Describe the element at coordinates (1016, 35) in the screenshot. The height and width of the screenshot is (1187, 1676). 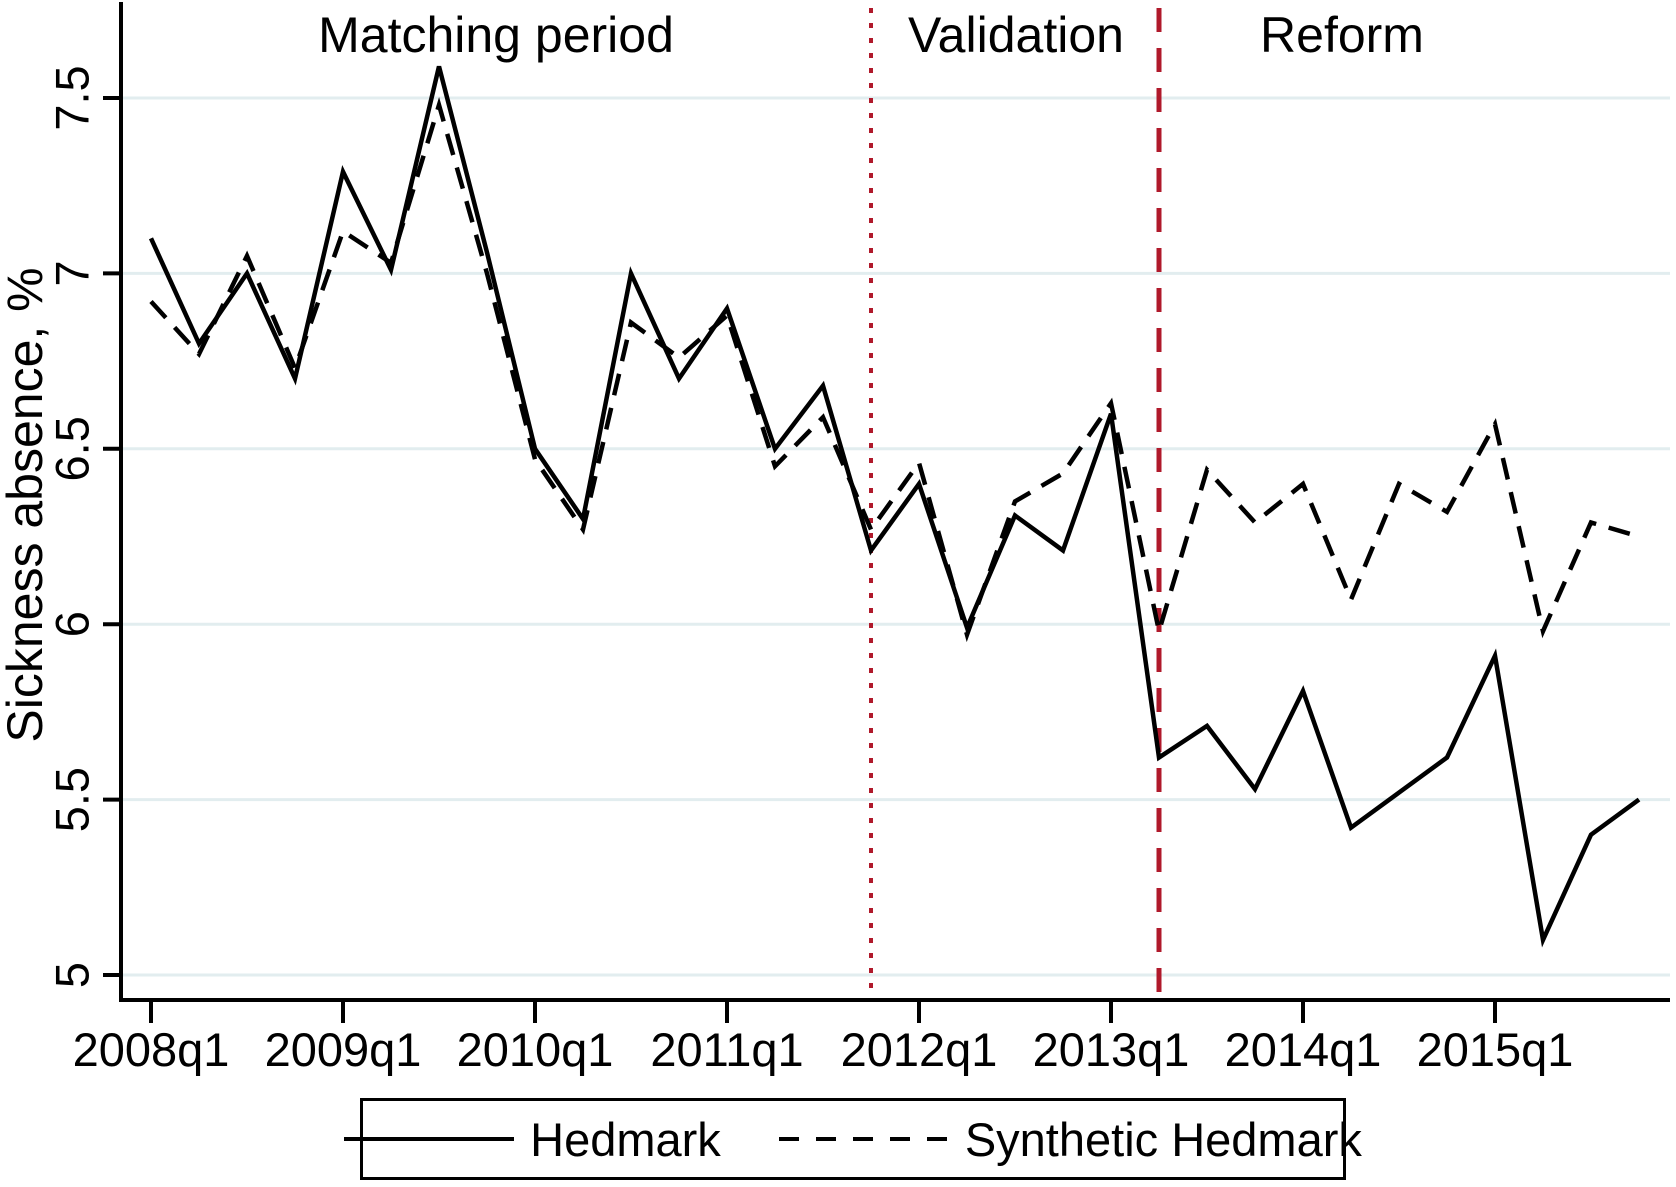
I see `period-label: Validation` at that location.